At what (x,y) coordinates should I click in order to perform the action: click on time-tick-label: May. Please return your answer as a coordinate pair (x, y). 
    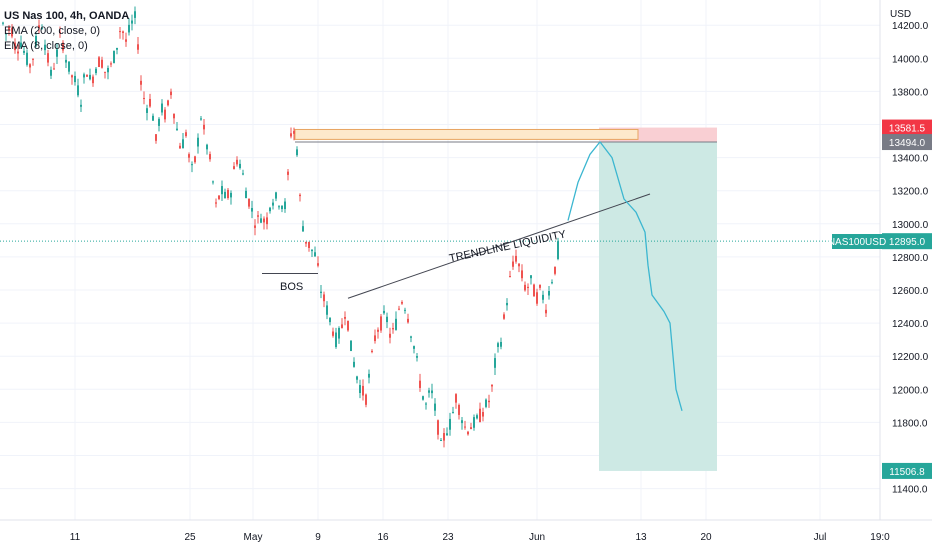
    Looking at the image, I should click on (253, 537).